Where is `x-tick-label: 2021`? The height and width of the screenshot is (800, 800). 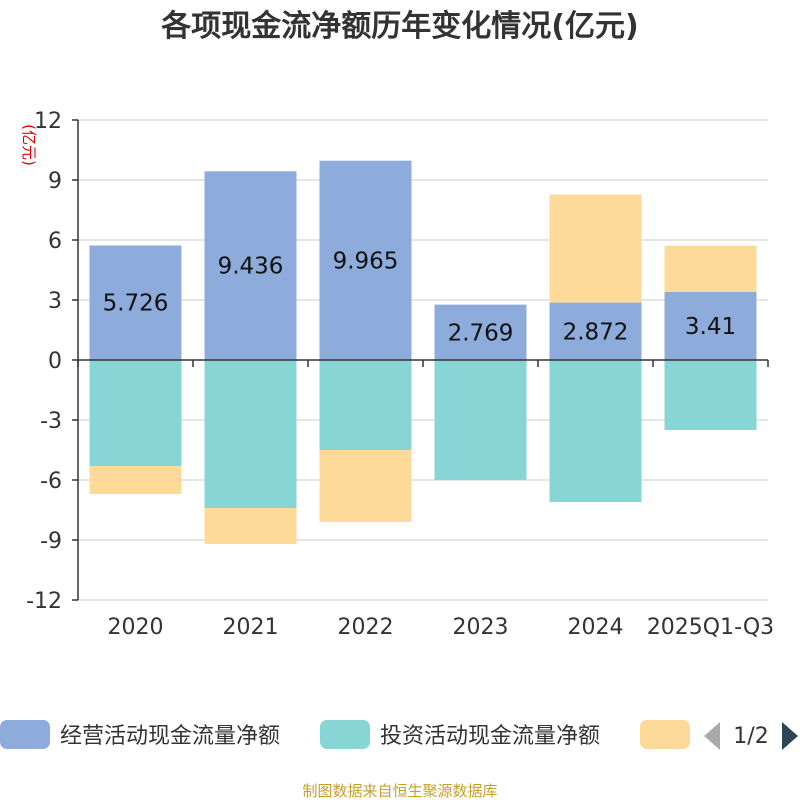
x-tick-label: 2021 is located at coordinates (251, 627).